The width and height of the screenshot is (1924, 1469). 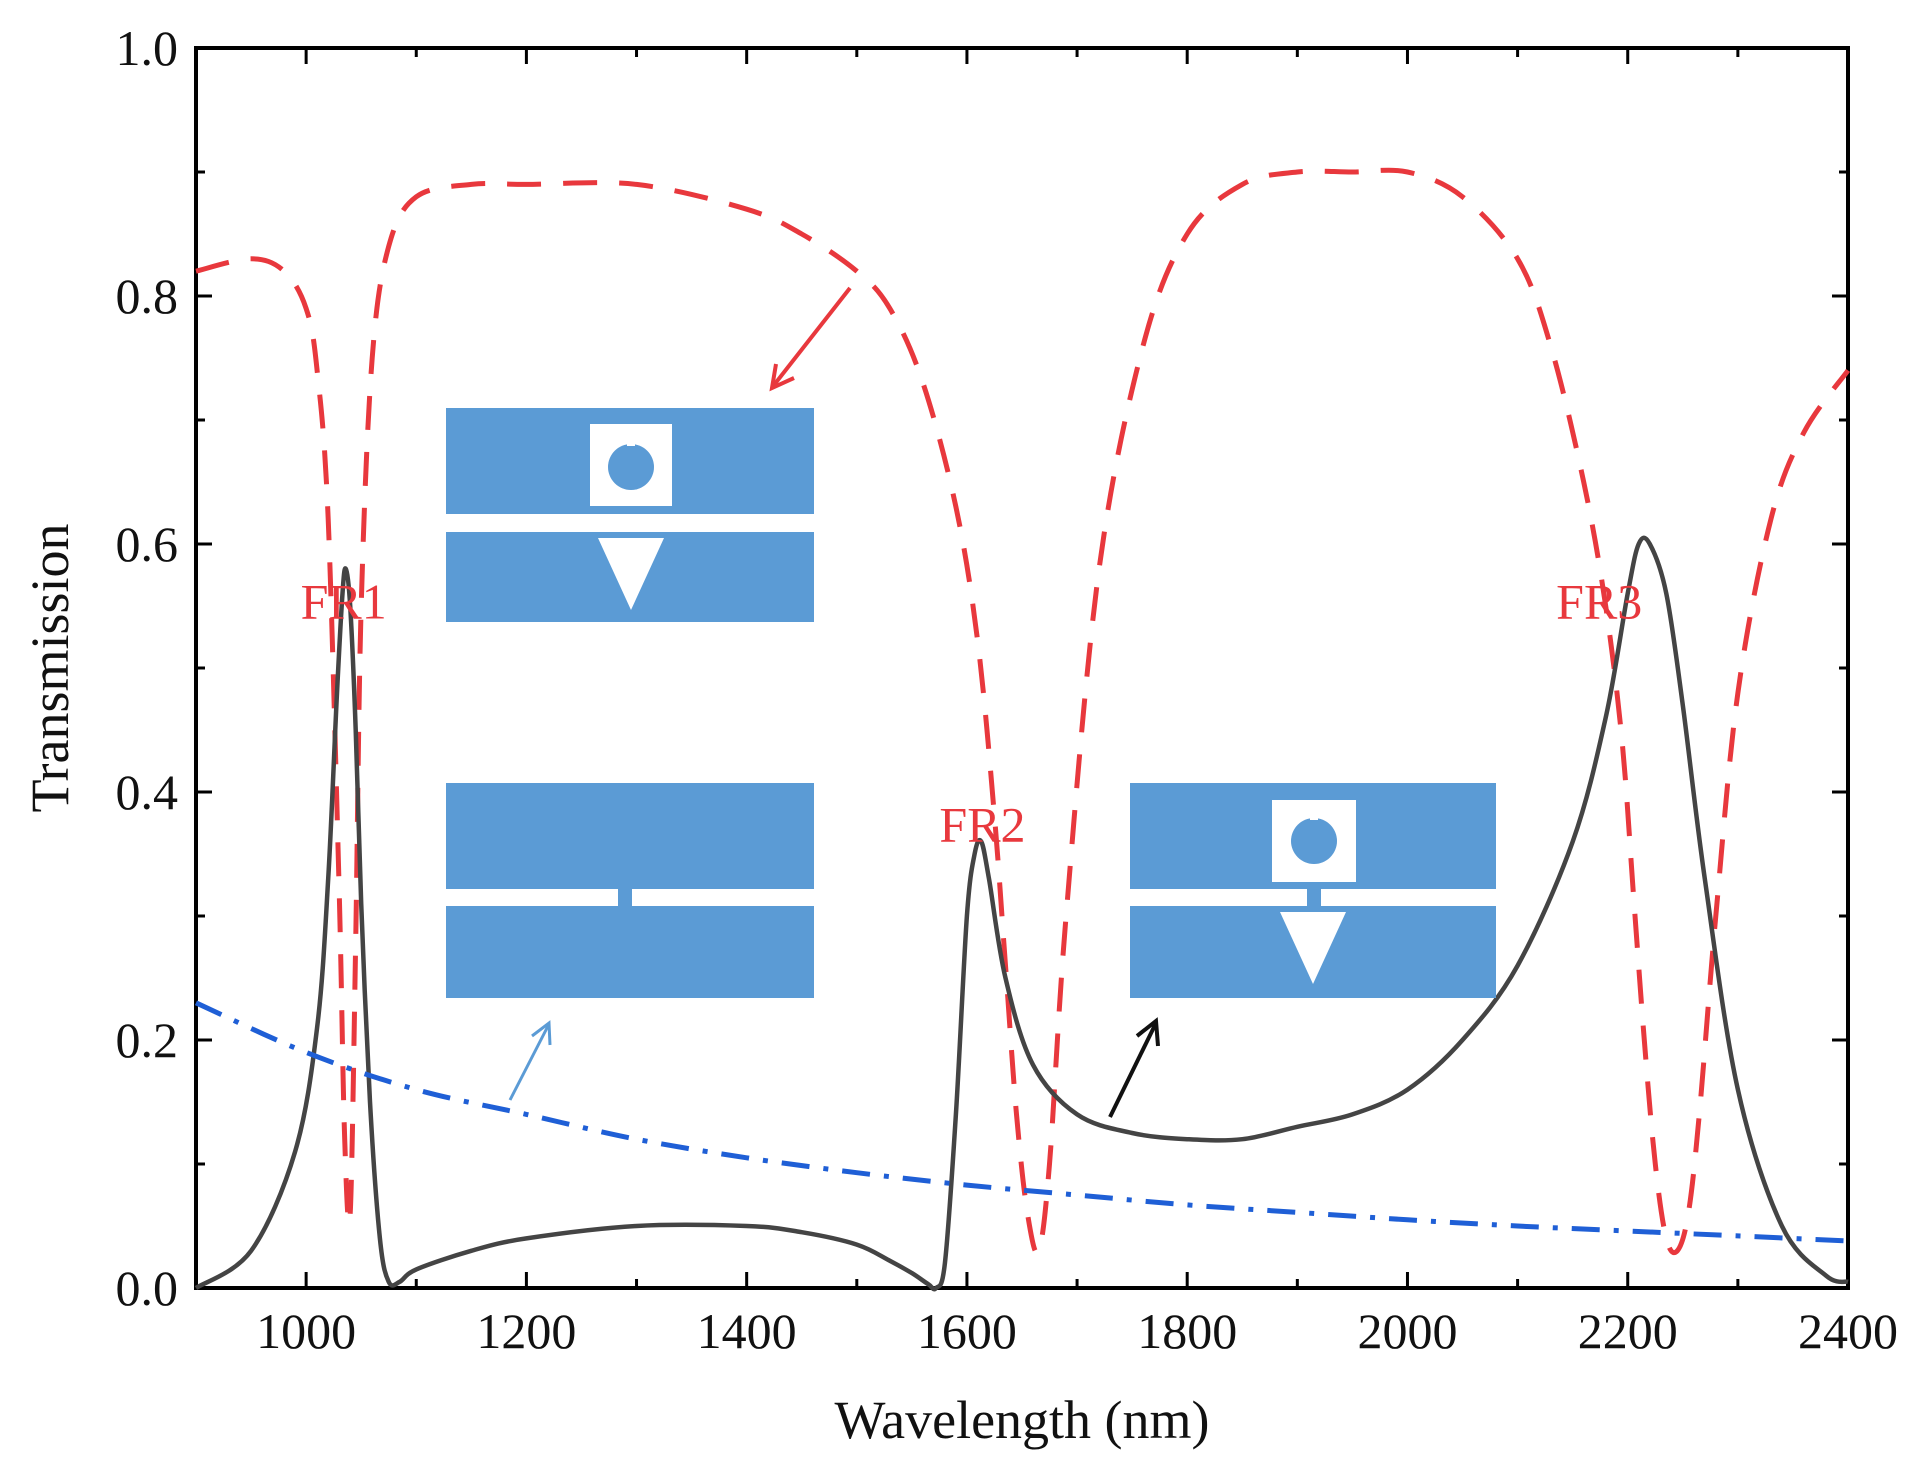 What do you see at coordinates (982, 825) in the screenshot?
I see `annotation-fr2: FR2` at bounding box center [982, 825].